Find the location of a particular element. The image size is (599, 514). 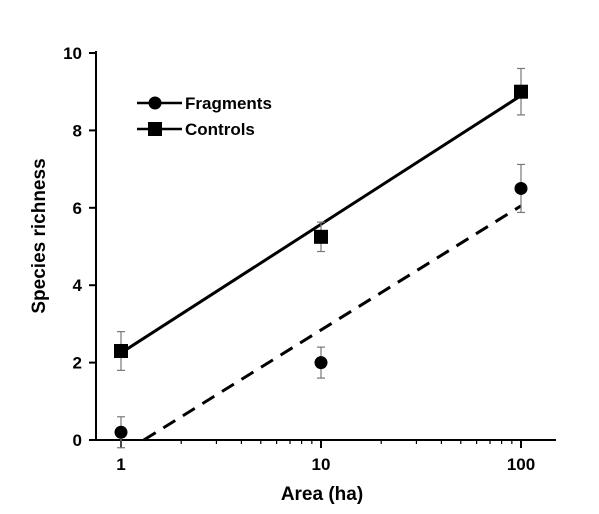

y-tick-label: 8 is located at coordinates (77, 130).